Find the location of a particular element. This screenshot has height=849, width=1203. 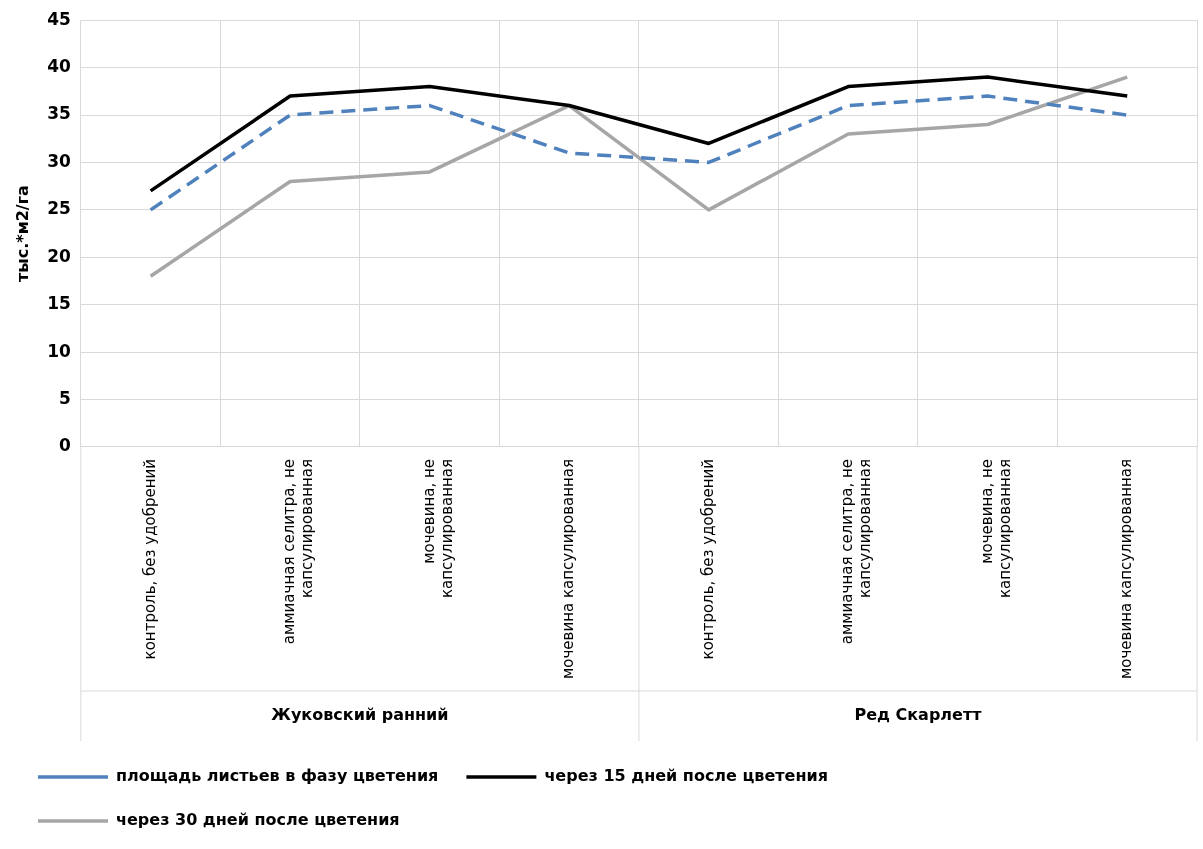

y-tick-label: 10 is located at coordinates (59, 350).